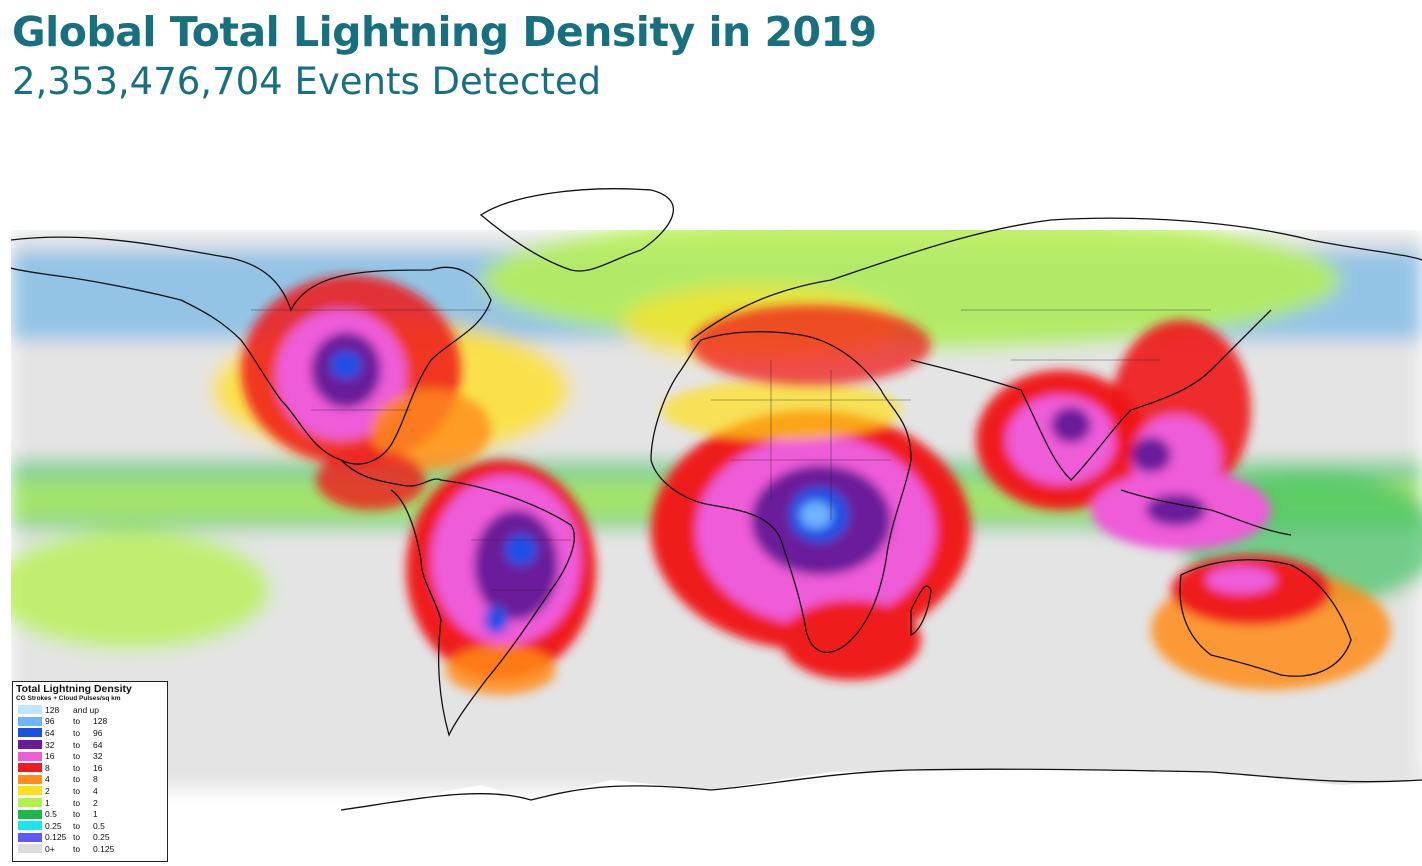  What do you see at coordinates (47, 790) in the screenshot?
I see `legend-low: 2` at bounding box center [47, 790].